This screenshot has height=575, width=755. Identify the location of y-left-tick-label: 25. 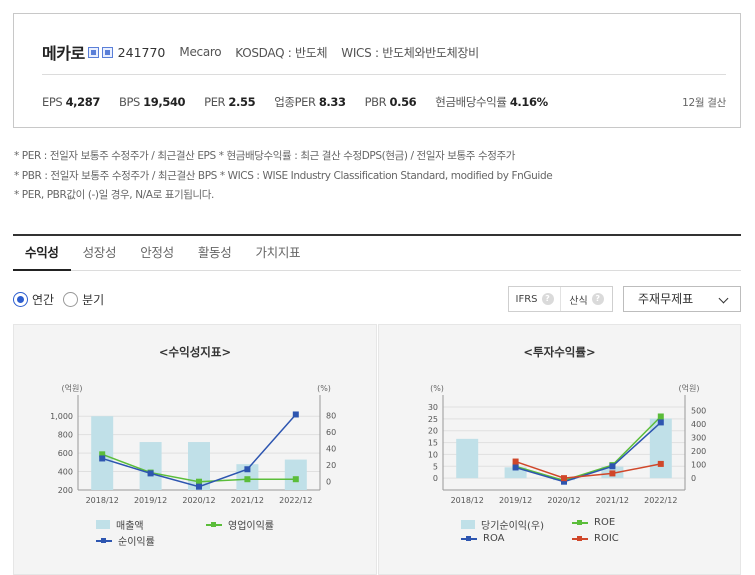
(433, 419).